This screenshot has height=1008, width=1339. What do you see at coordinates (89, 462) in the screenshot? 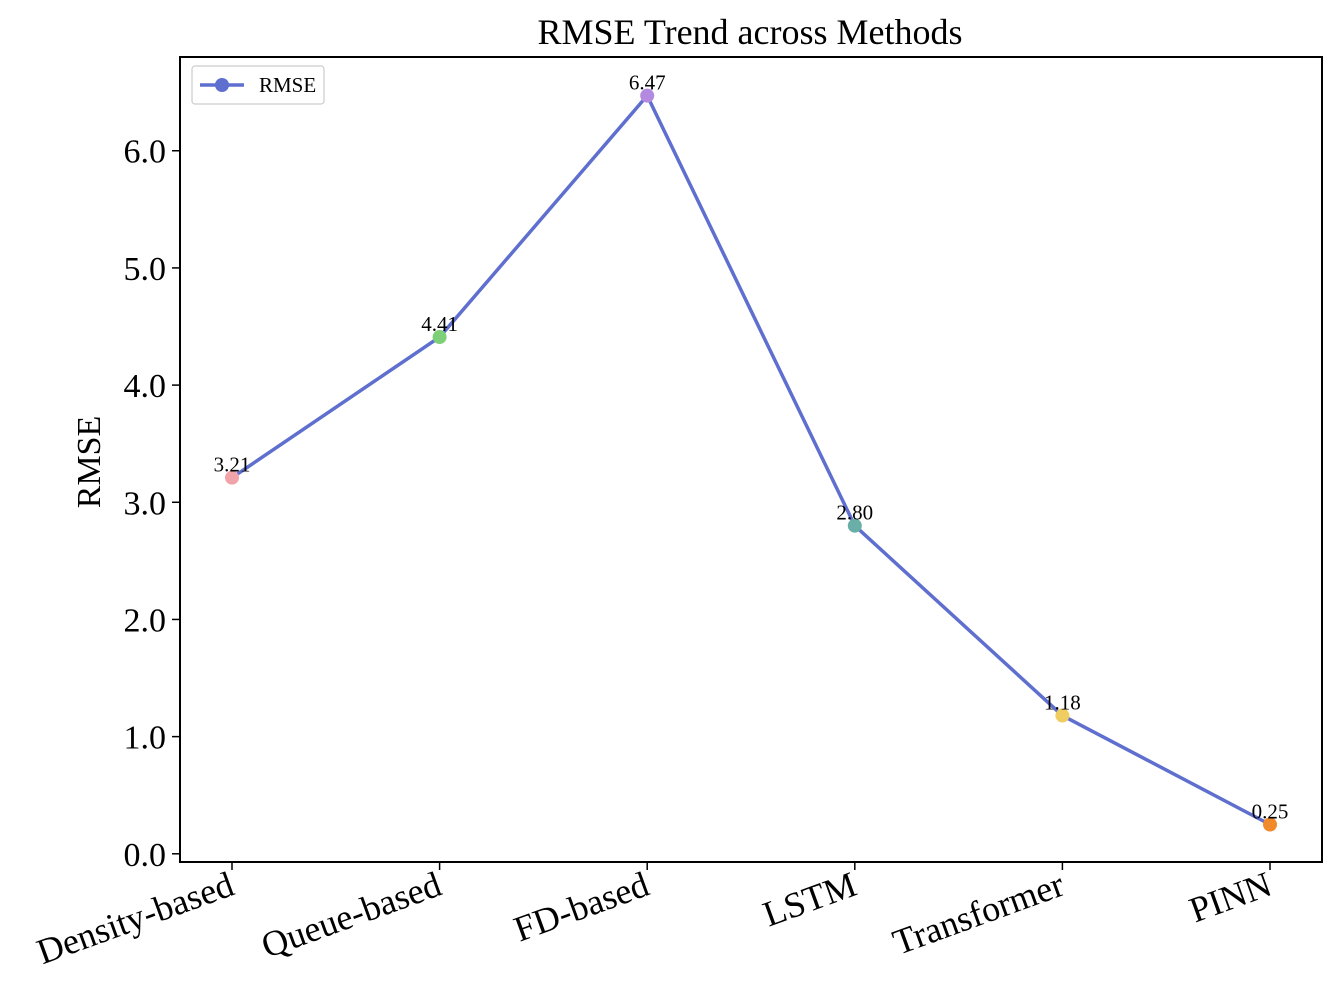
I see `y-axis-label: RMSE` at bounding box center [89, 462].